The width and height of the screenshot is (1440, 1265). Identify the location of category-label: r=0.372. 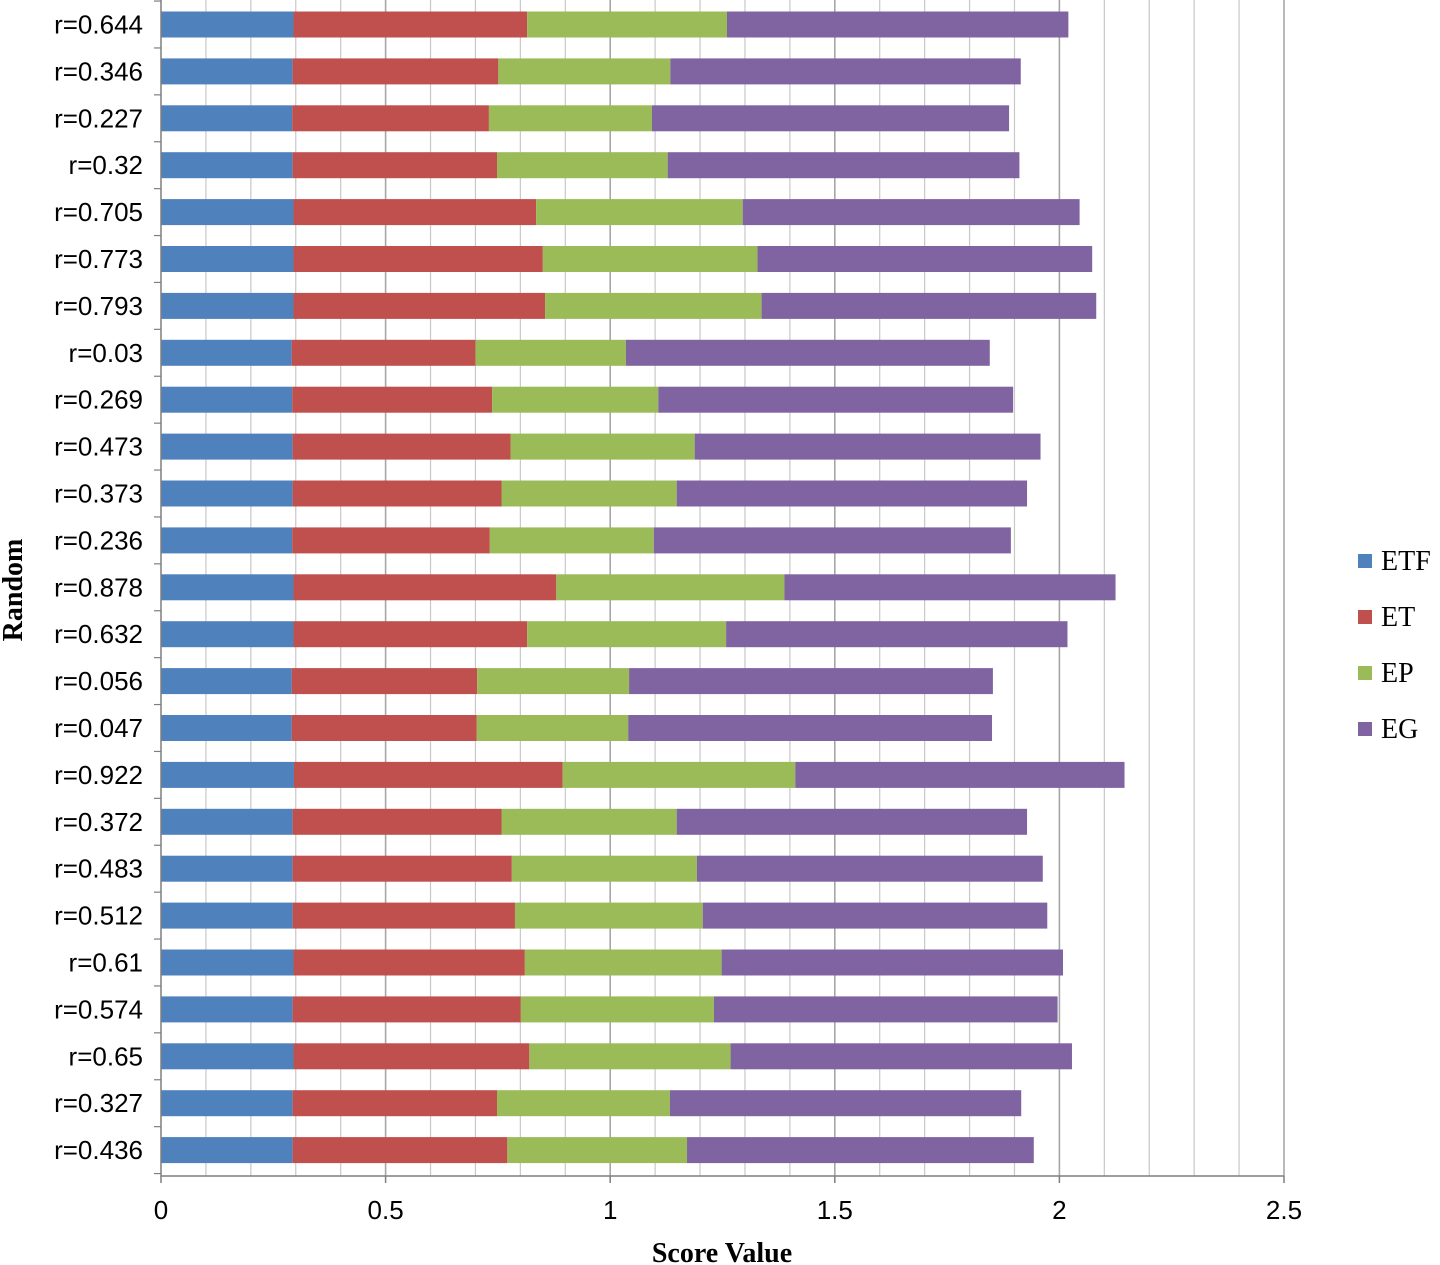
(98, 822).